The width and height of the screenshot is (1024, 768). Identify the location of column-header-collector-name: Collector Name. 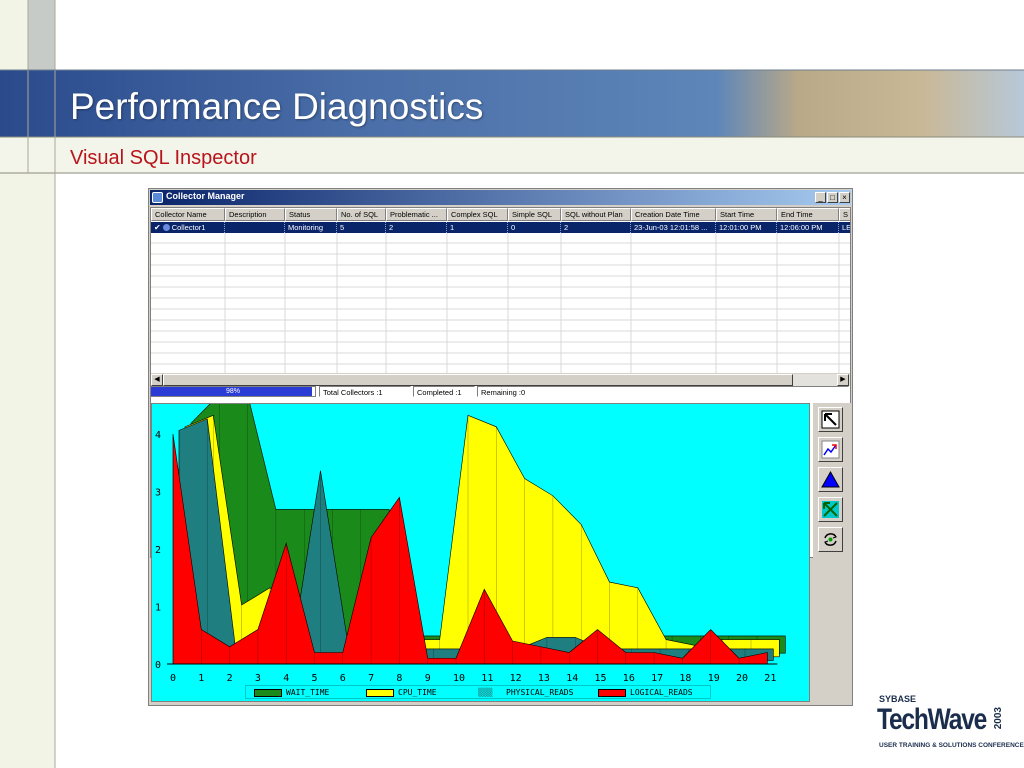
(188, 214).